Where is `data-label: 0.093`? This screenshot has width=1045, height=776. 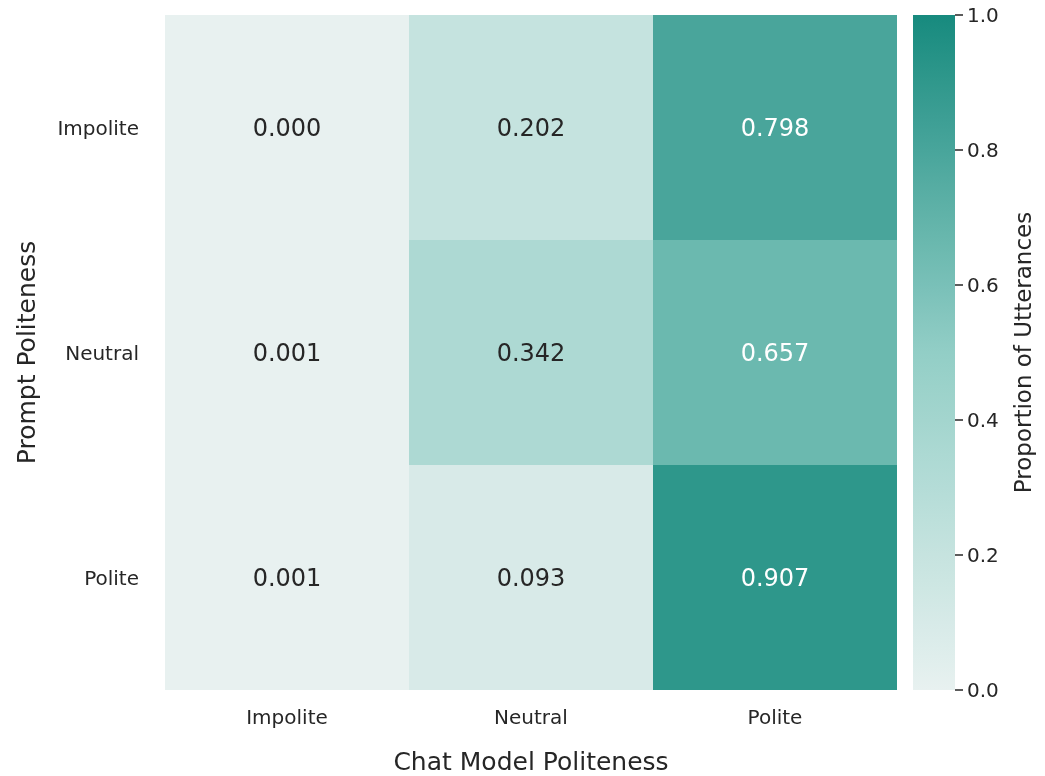 data-label: 0.093 is located at coordinates (531, 577).